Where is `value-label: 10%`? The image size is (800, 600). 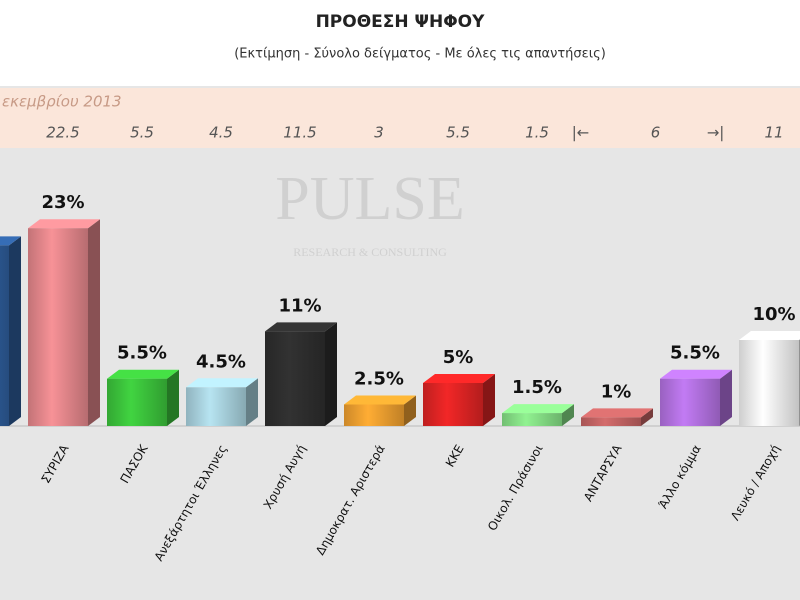 value-label: 10% is located at coordinates (773, 314).